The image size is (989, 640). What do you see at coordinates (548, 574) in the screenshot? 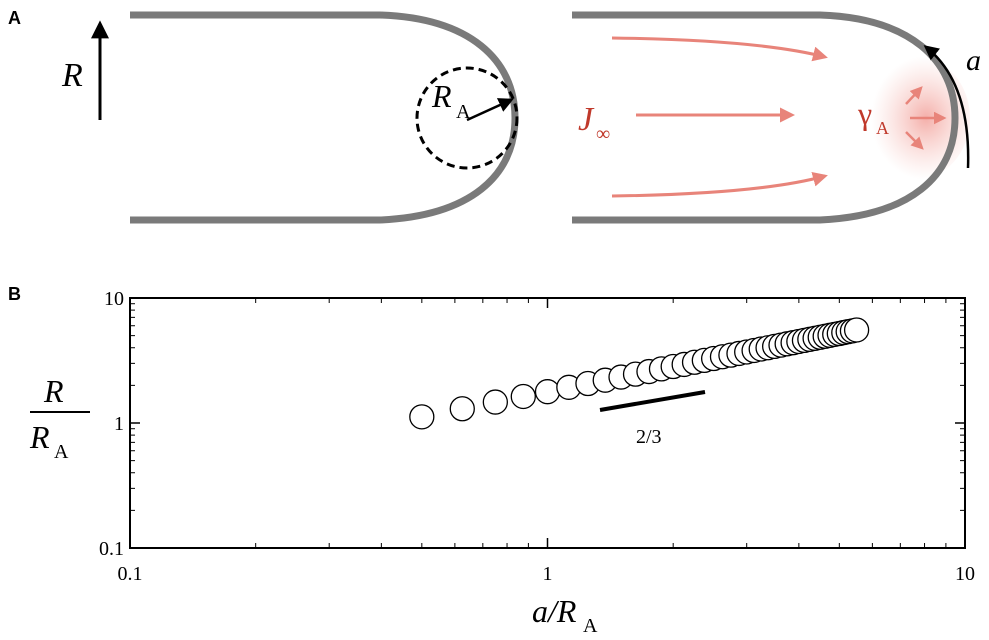
I see `x-tick-label: 1` at bounding box center [548, 574].